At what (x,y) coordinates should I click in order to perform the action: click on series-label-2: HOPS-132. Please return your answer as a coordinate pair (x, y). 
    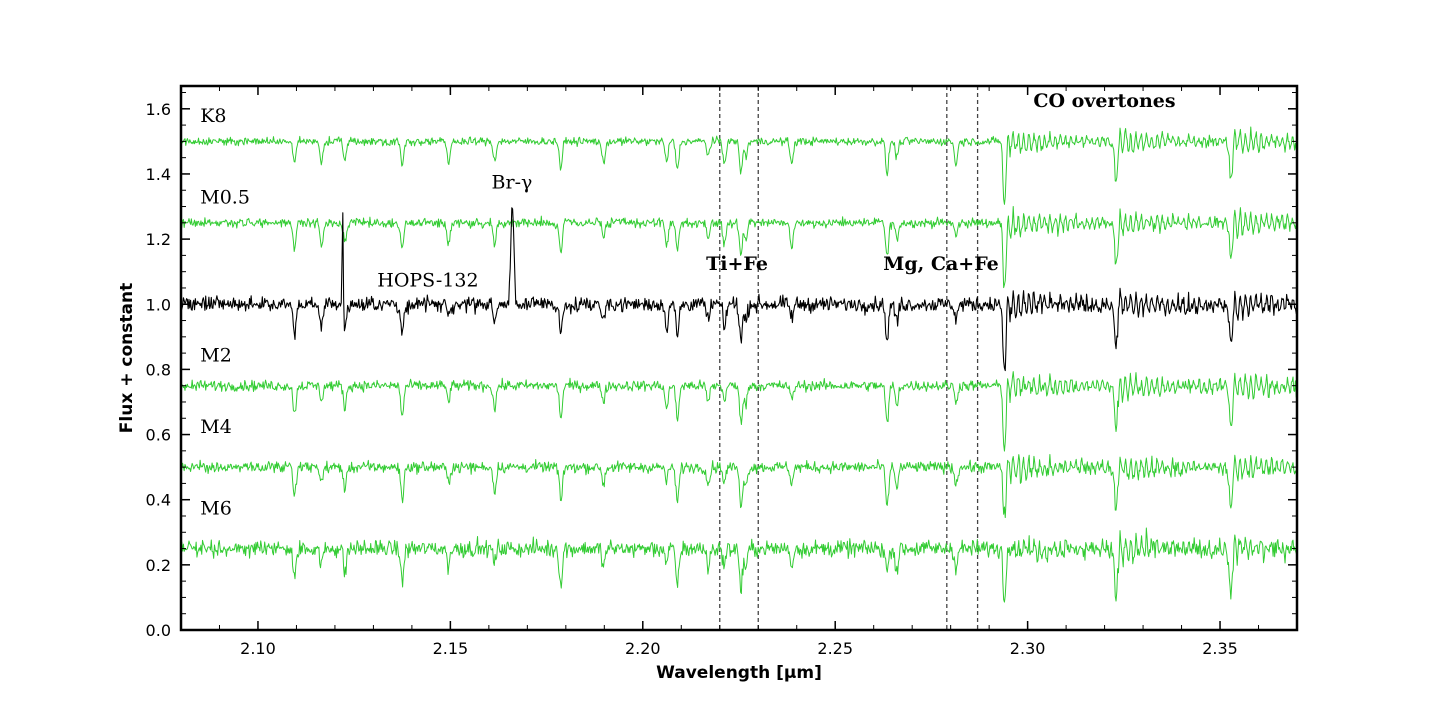
    Looking at the image, I should click on (427, 280).